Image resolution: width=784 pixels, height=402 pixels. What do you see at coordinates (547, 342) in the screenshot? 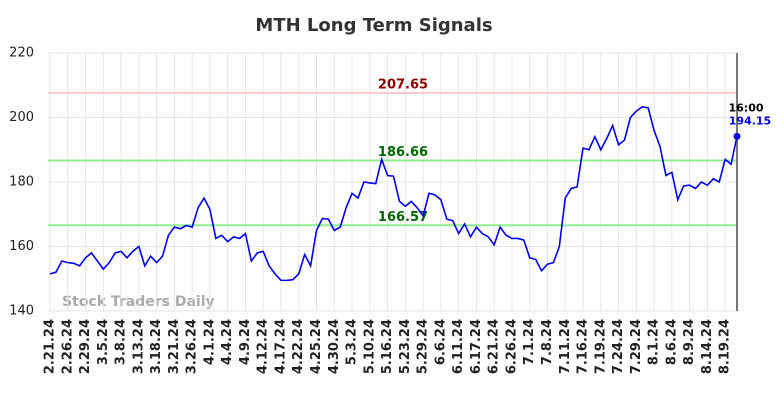
I see `x-tick-label: 7.8.24` at bounding box center [547, 342].